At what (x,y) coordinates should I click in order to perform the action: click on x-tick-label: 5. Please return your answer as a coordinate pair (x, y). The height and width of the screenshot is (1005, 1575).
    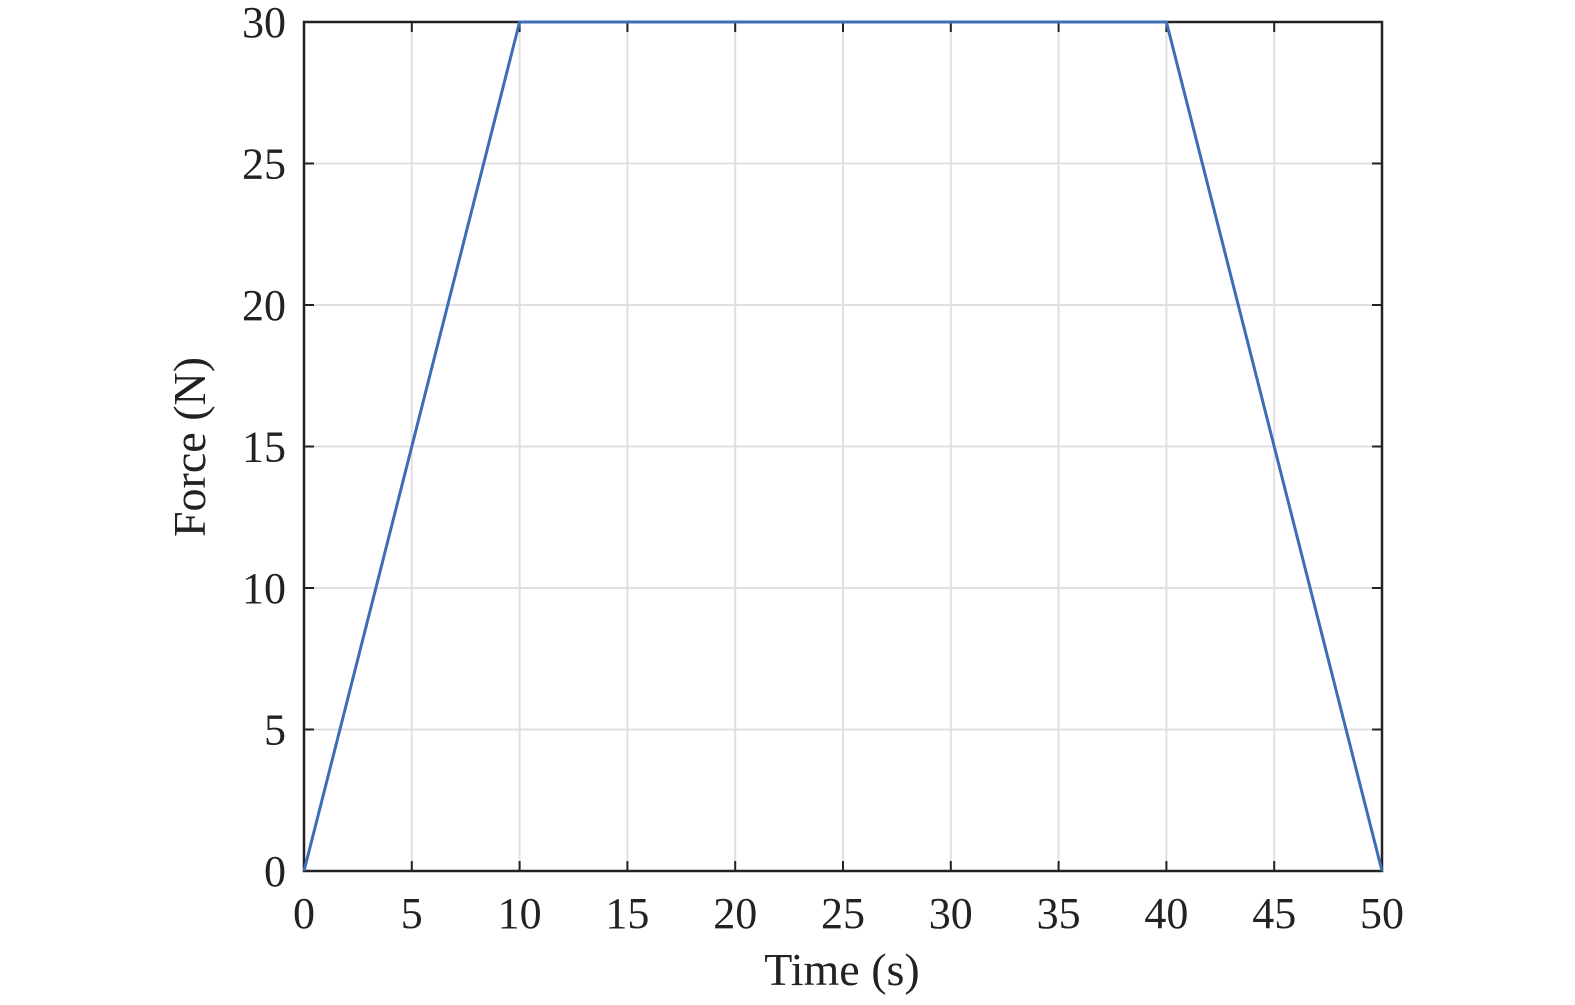
    Looking at the image, I should click on (412, 913).